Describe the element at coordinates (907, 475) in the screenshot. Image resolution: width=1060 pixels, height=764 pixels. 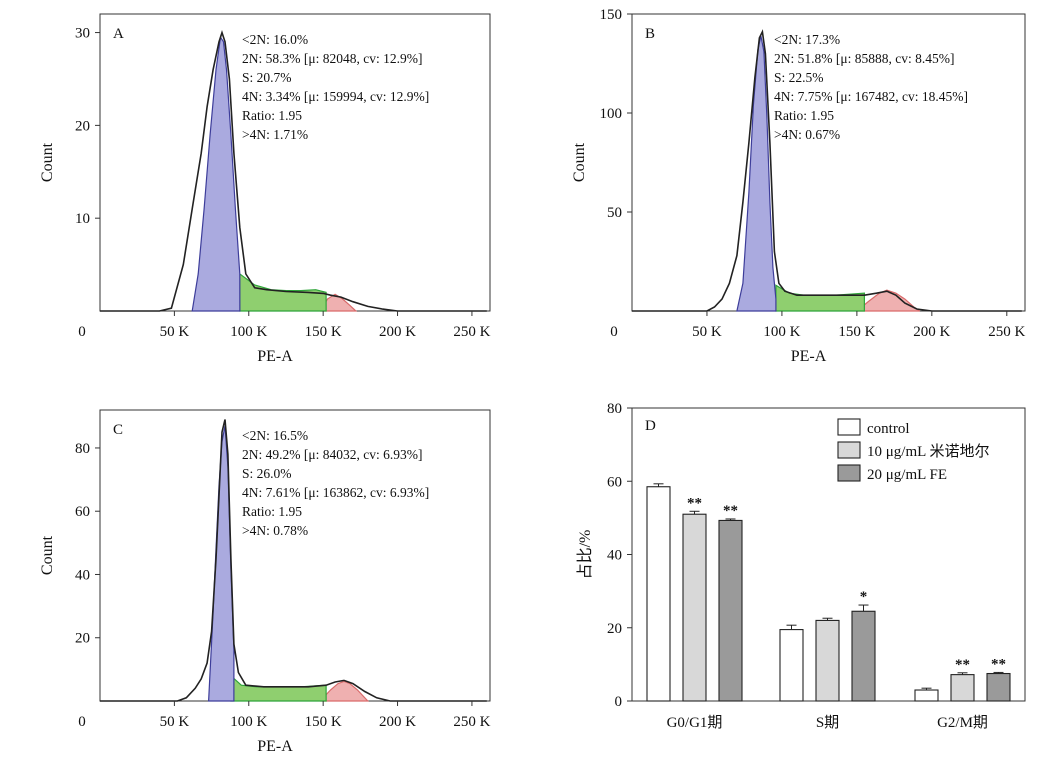
I see `legend-label: 20 μg/mL FE` at that location.